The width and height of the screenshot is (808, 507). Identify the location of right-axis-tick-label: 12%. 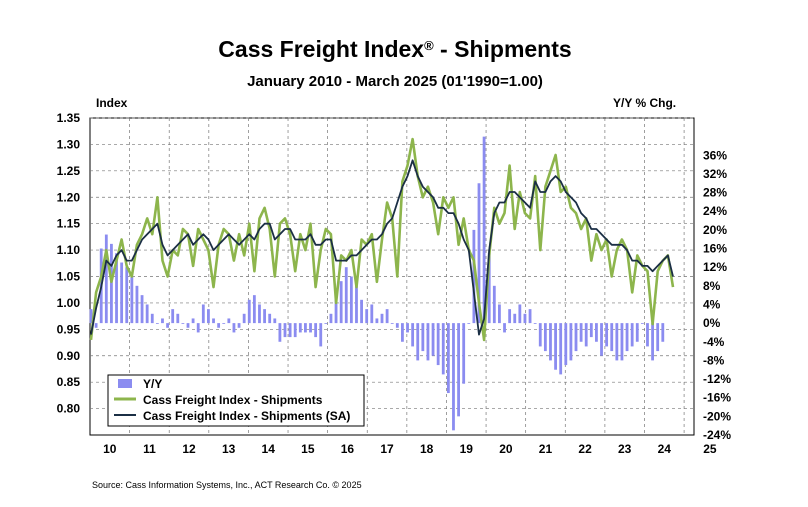
(715, 267).